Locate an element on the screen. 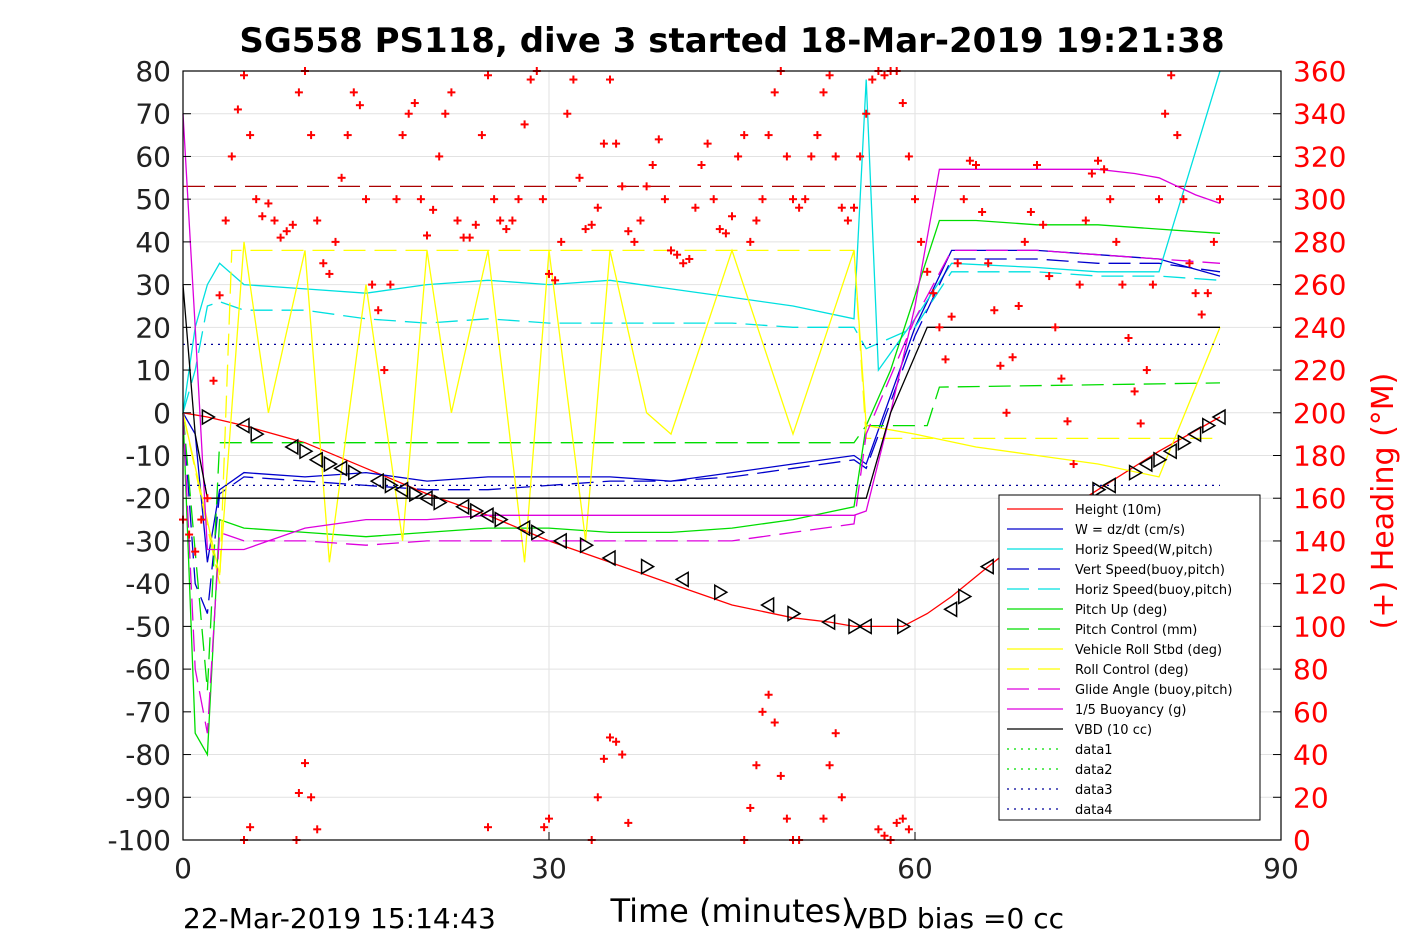 Image resolution: width=1417 pixels, height=945 pixels. legend-label-2: Horiz Speed(W,pitch) is located at coordinates (1144, 550).